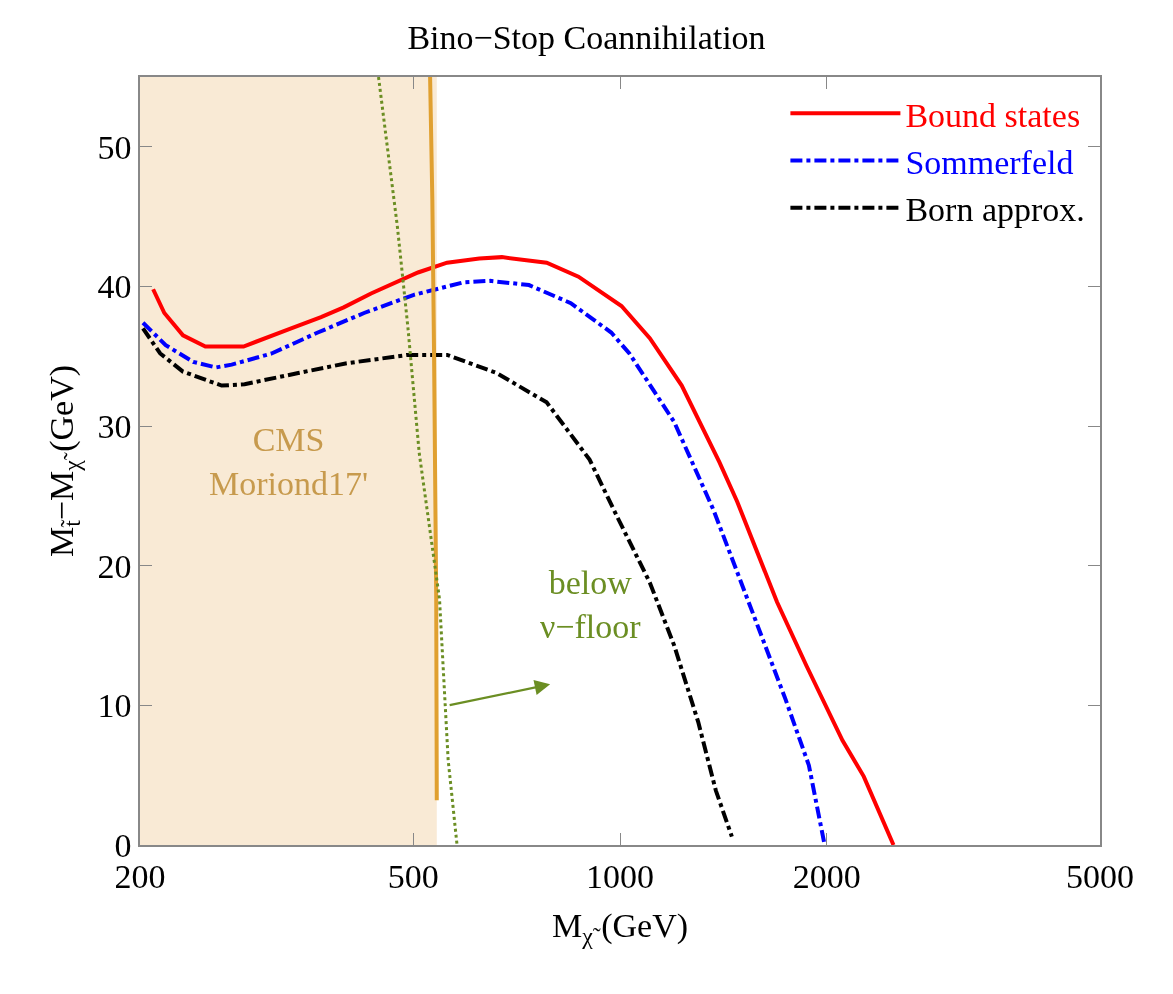 The height and width of the screenshot is (994, 1173). I want to click on x-tick-label: 1000, so click(620, 876).